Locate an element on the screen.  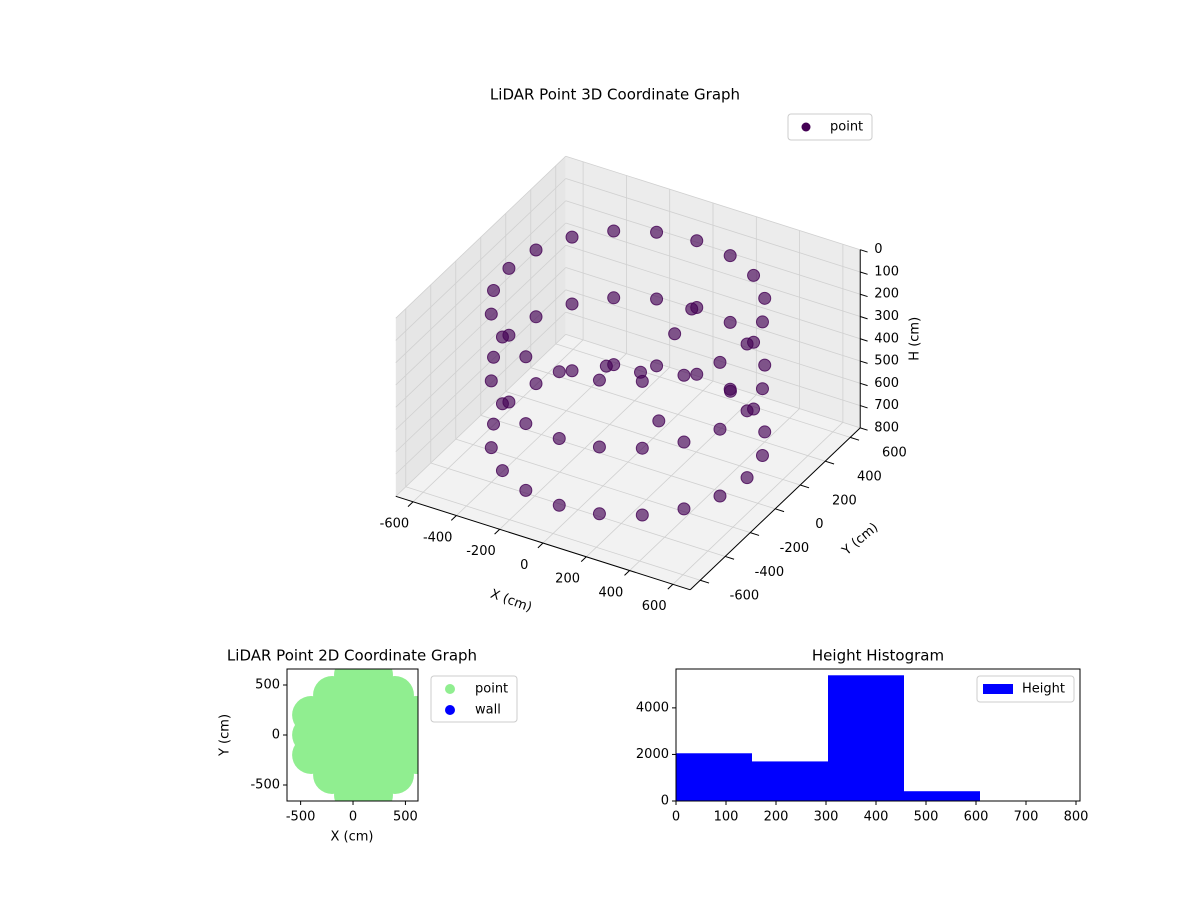
x-tick-label: 800 is located at coordinates (1076, 817).